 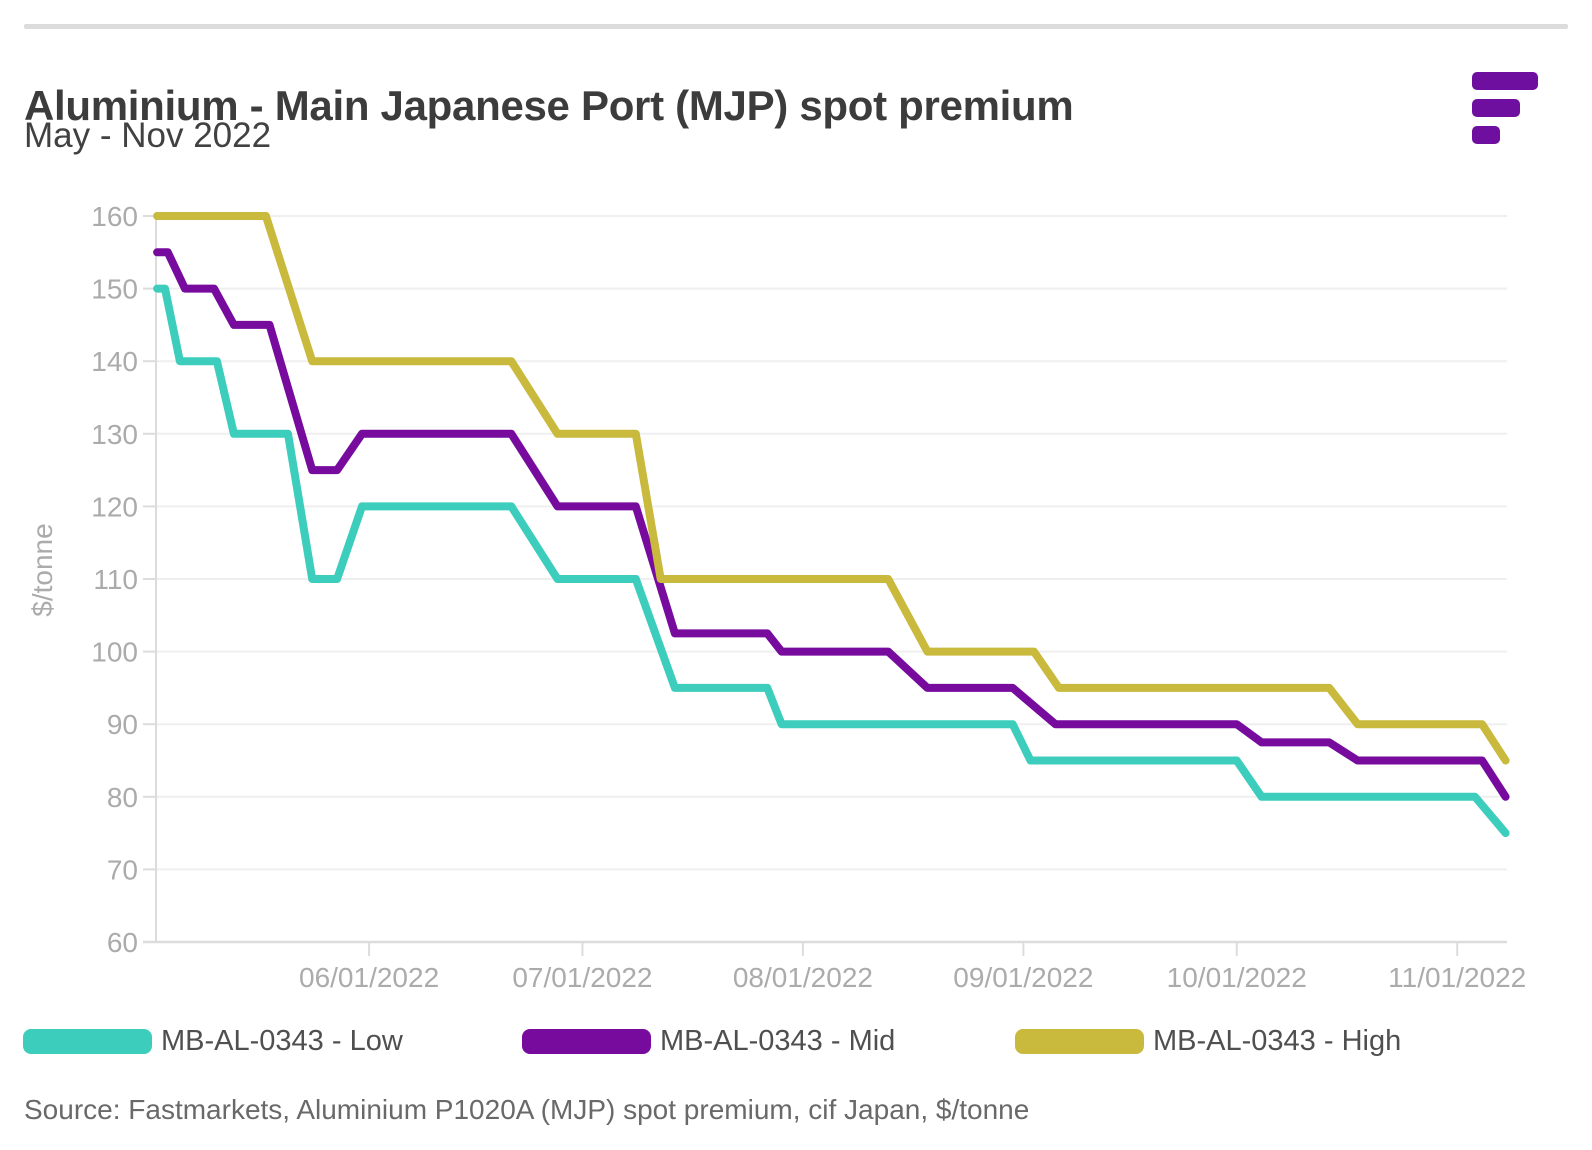 I want to click on svg-text: 130, so click(x=114, y=434).